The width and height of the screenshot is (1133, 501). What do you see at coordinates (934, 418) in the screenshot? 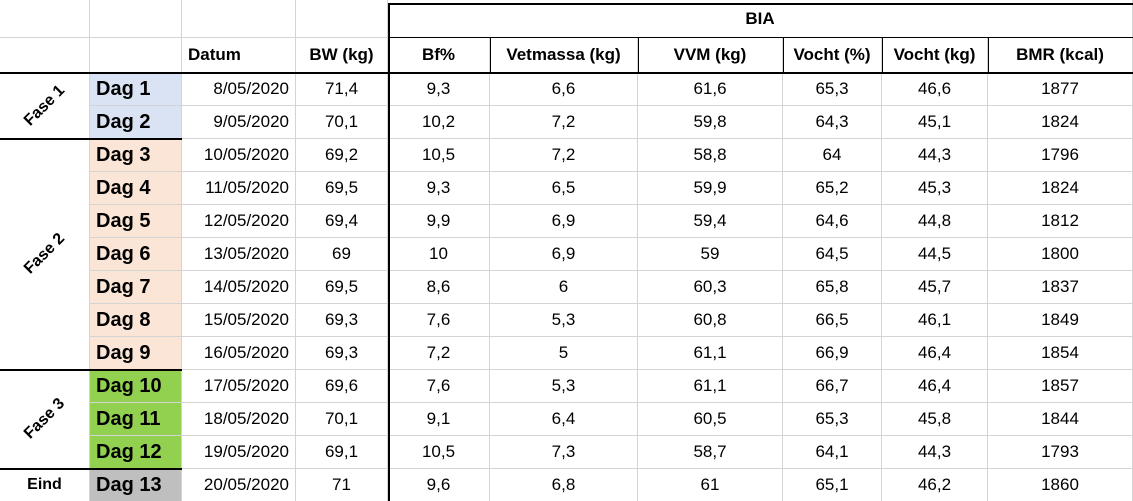
I see `value-cell-text: 45,8` at bounding box center [934, 418].